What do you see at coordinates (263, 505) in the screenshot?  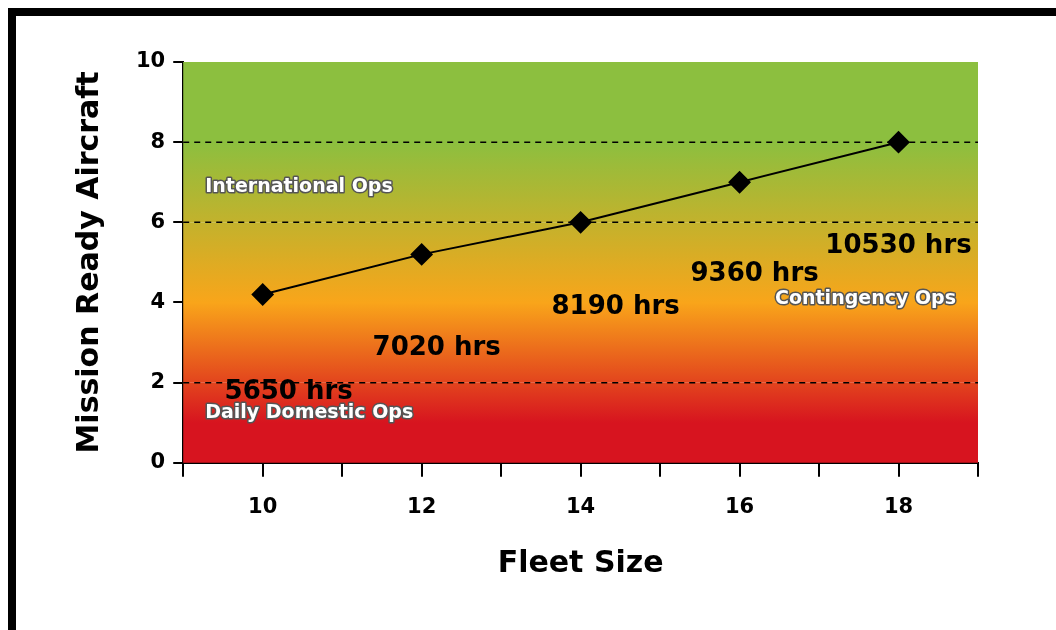 I see `x-tick-label: 10` at bounding box center [263, 505].